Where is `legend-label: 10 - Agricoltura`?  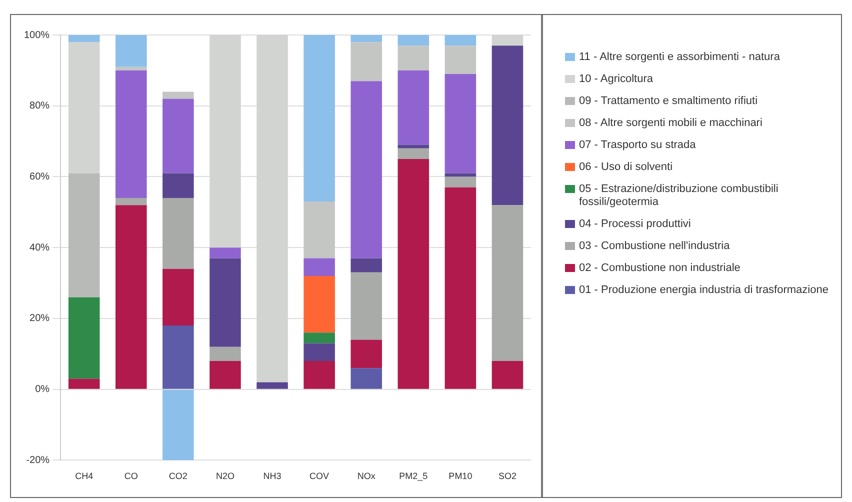 legend-label: 10 - Agricoltura is located at coordinates (616, 79).